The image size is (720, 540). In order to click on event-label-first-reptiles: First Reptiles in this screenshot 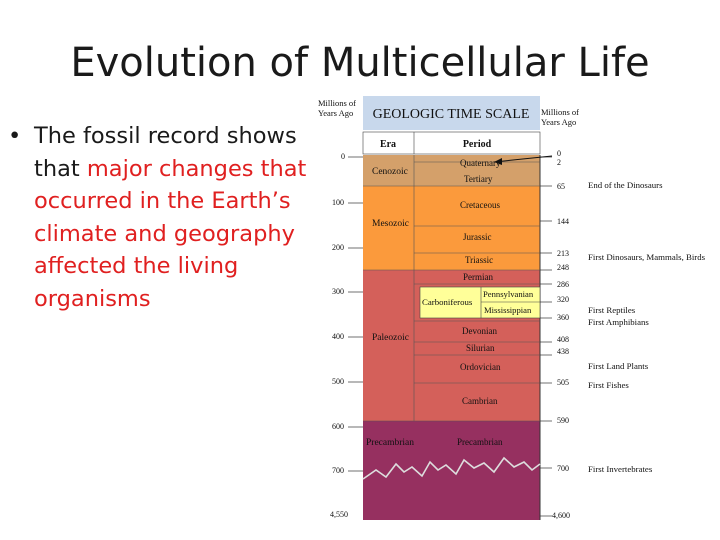, I will do `click(612, 310)`.